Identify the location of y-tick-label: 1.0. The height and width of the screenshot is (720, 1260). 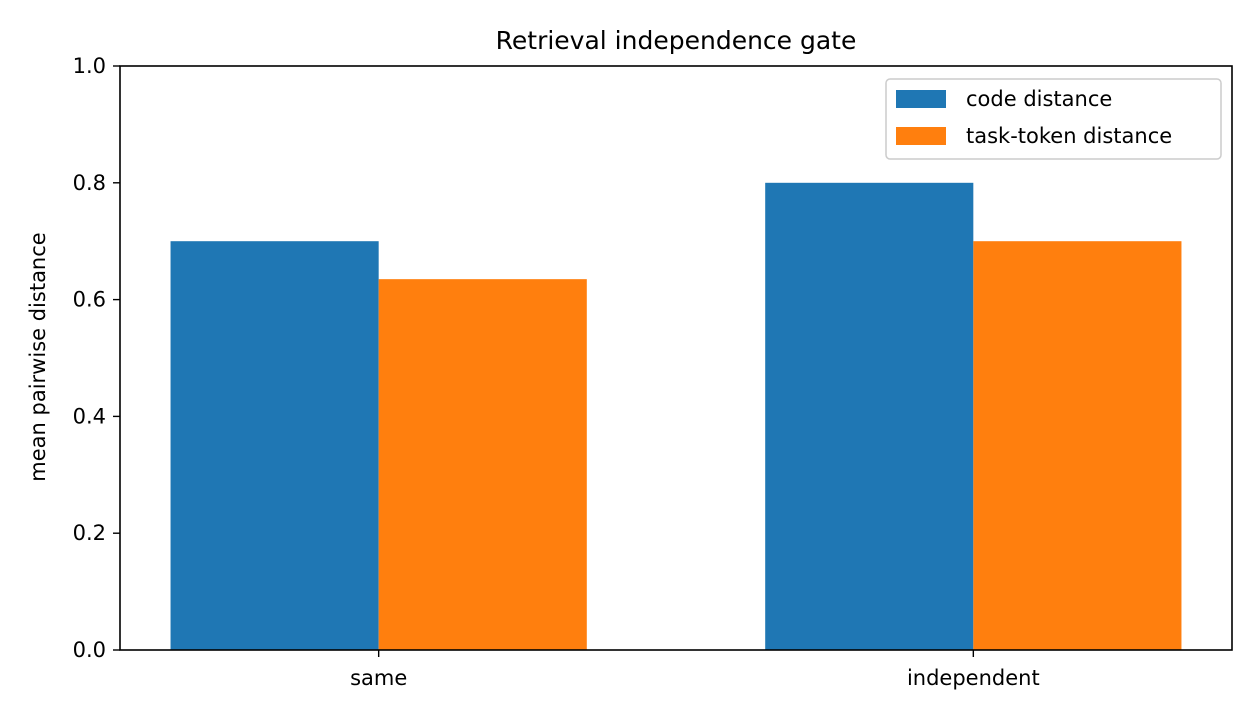
(89, 66).